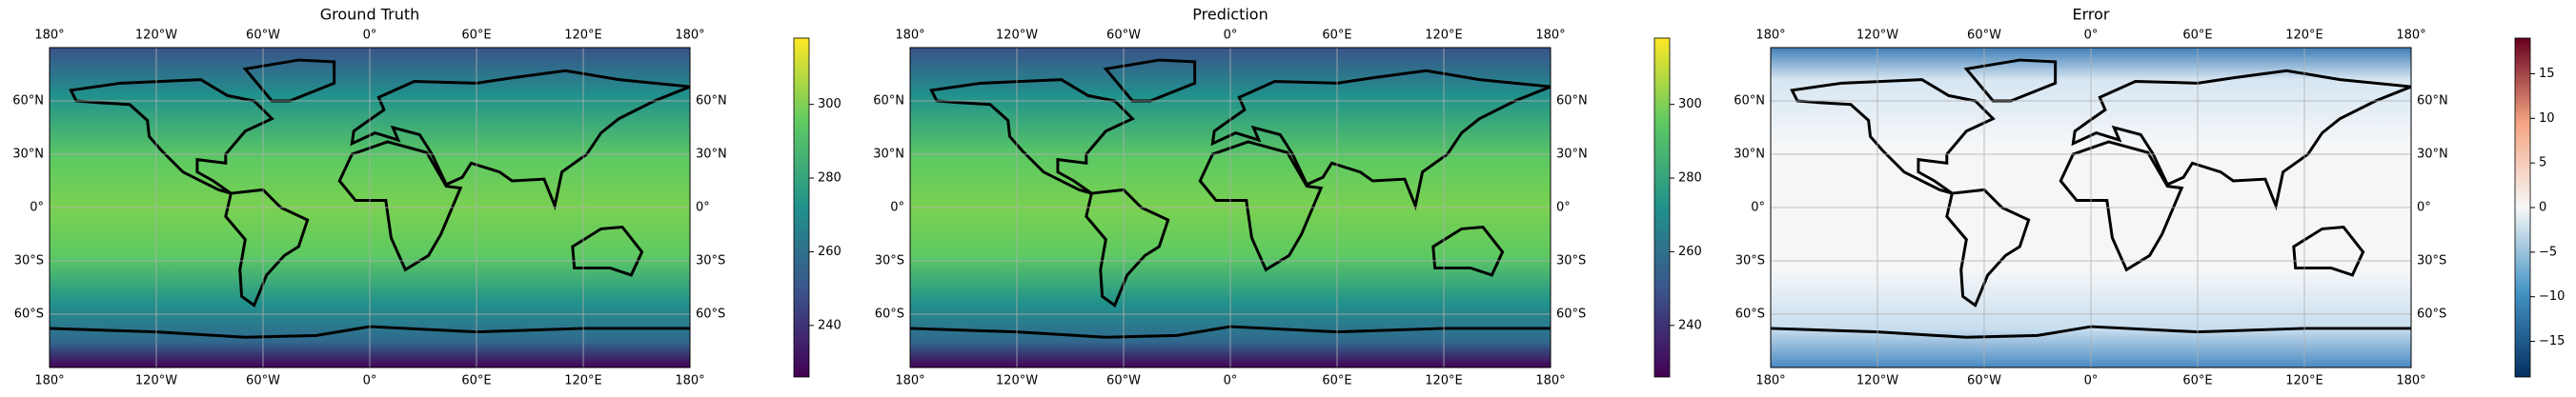 The height and width of the screenshot is (397, 2576). I want to click on panel-title: Error, so click(2091, 15).